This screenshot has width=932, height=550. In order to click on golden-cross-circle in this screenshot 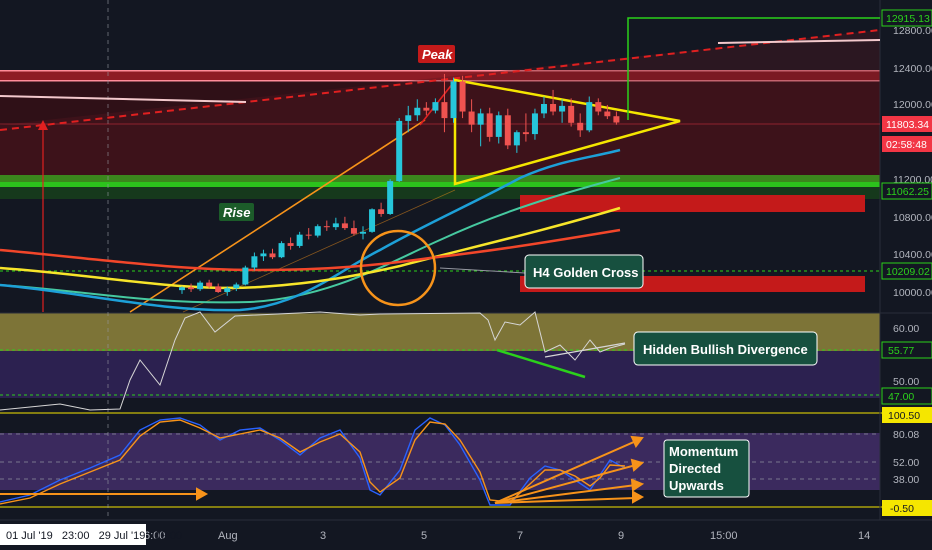, I will do `click(398, 268)`.